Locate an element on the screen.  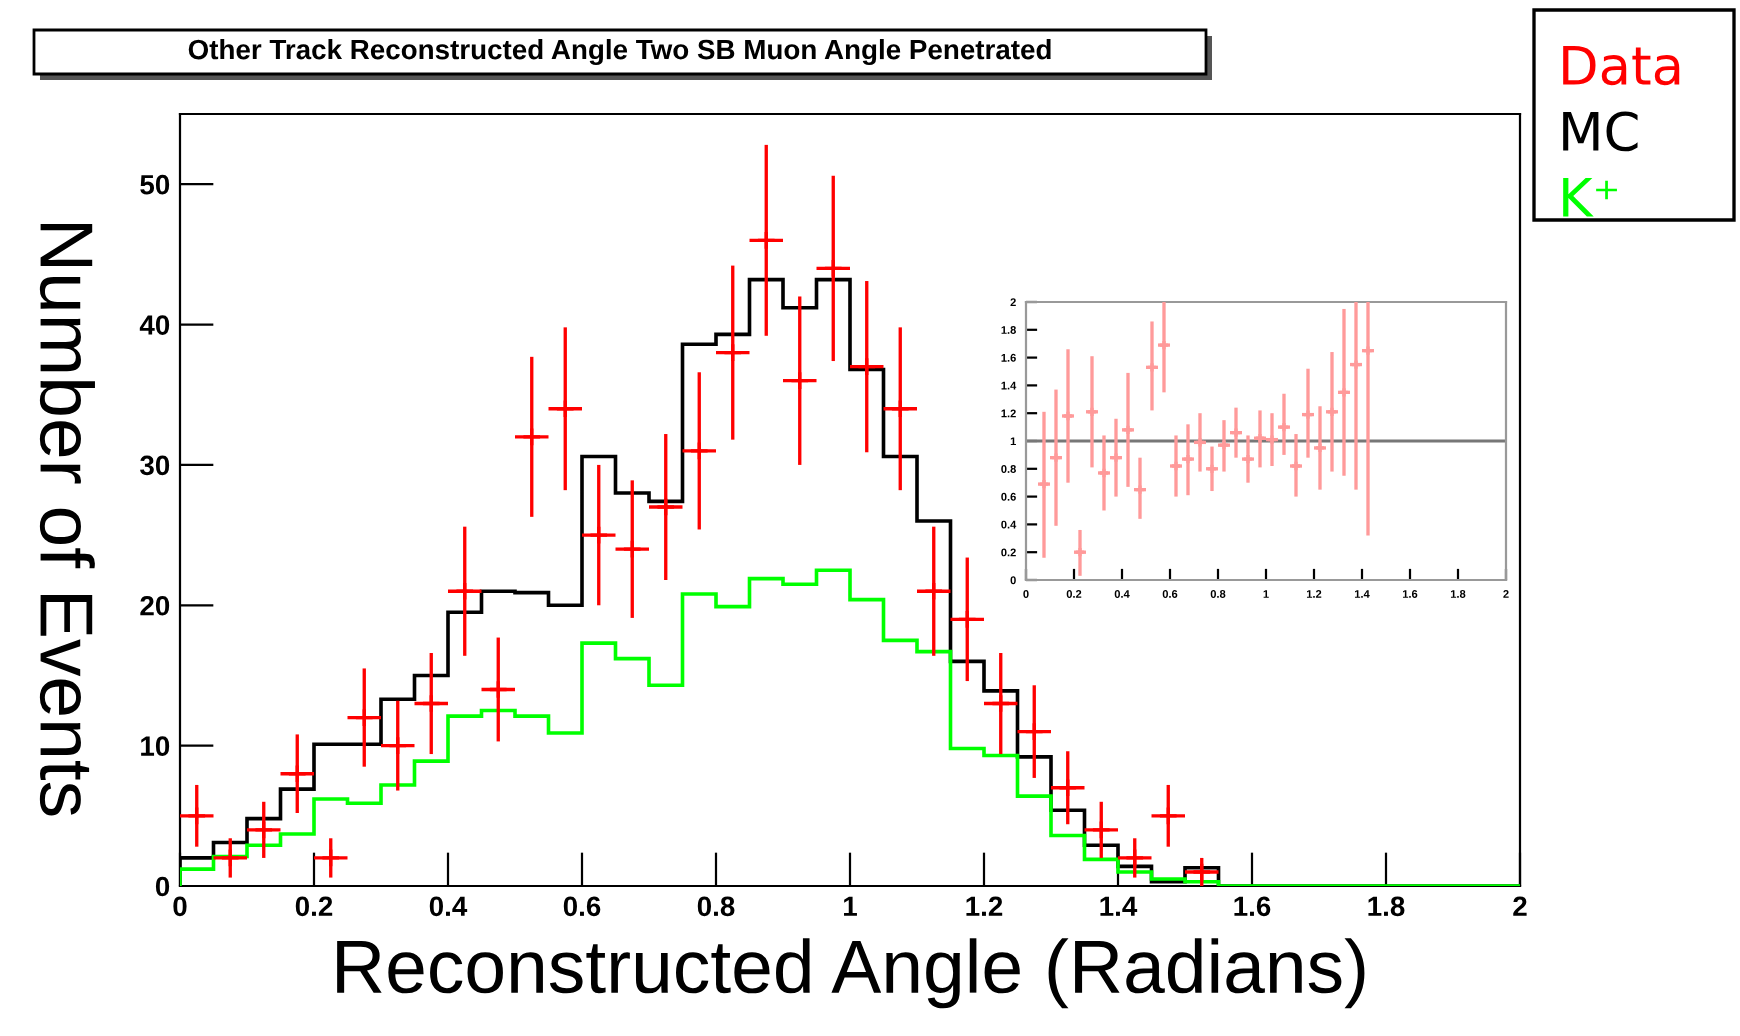
y-tick-label: 40 is located at coordinates (154, 325).